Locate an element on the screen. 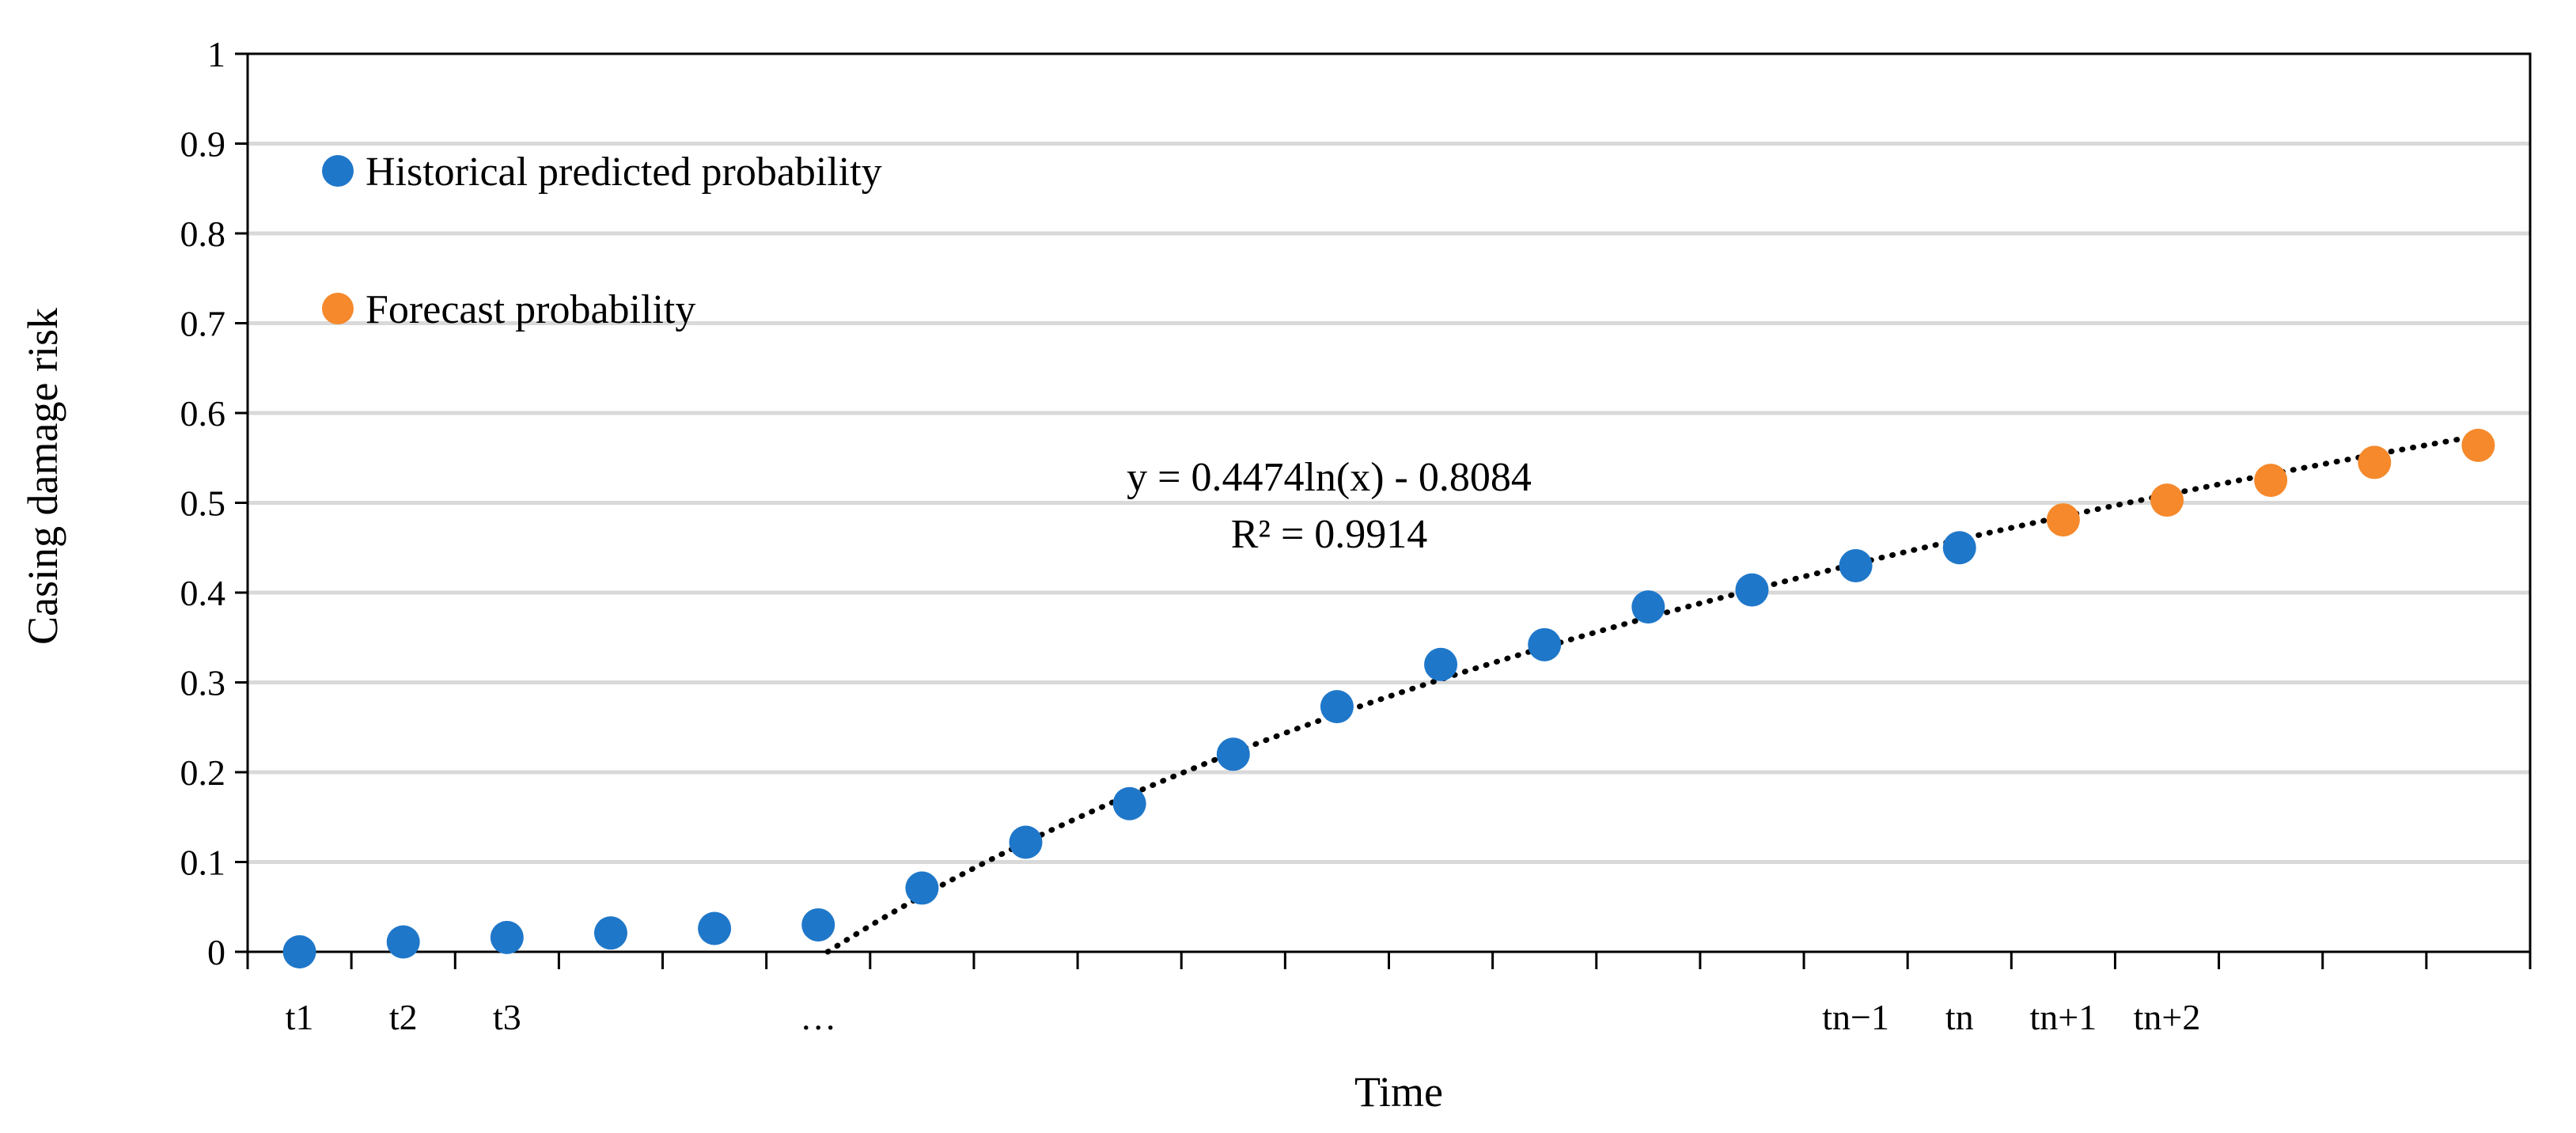 This screenshot has width=2576, height=1133. x-tick-label: tn is located at coordinates (1959, 1017).